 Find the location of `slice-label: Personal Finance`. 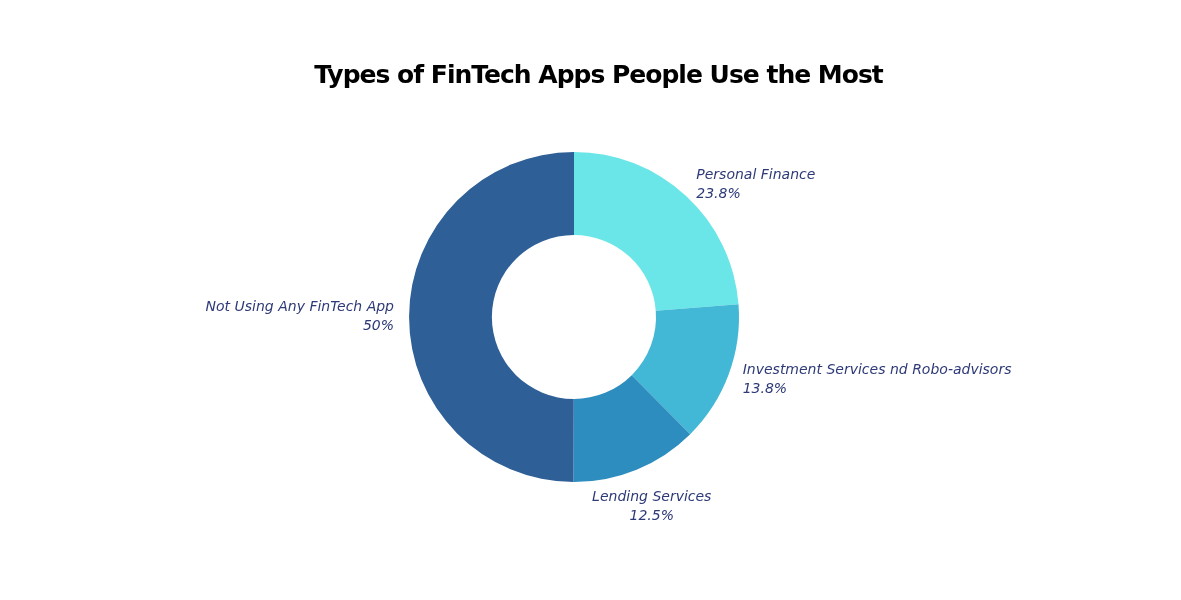

slice-label: Personal Finance is located at coordinates (756, 173).